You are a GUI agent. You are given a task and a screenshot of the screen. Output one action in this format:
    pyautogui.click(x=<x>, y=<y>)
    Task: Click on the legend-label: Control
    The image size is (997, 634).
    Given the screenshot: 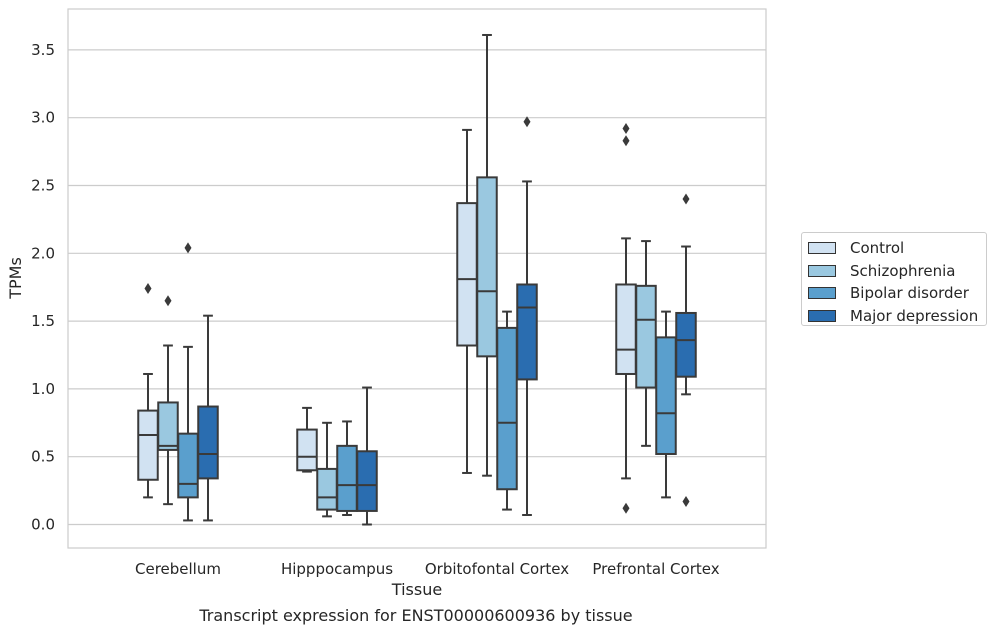 What is the action you would take?
    pyautogui.click(x=877, y=248)
    